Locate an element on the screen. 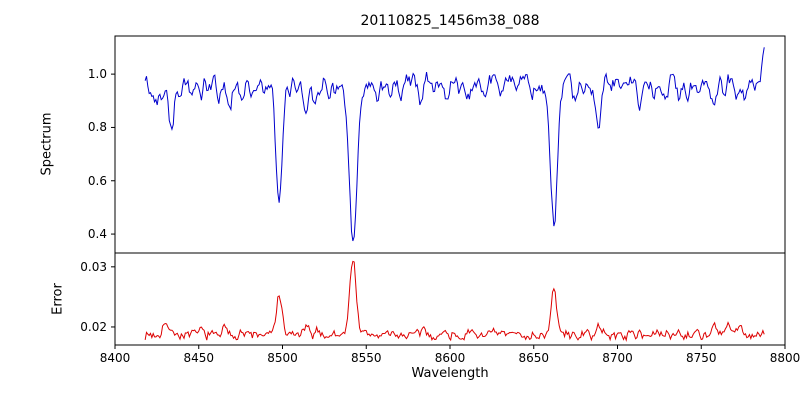  spectrum-y-tick-label: 0.6 is located at coordinates (97, 180).